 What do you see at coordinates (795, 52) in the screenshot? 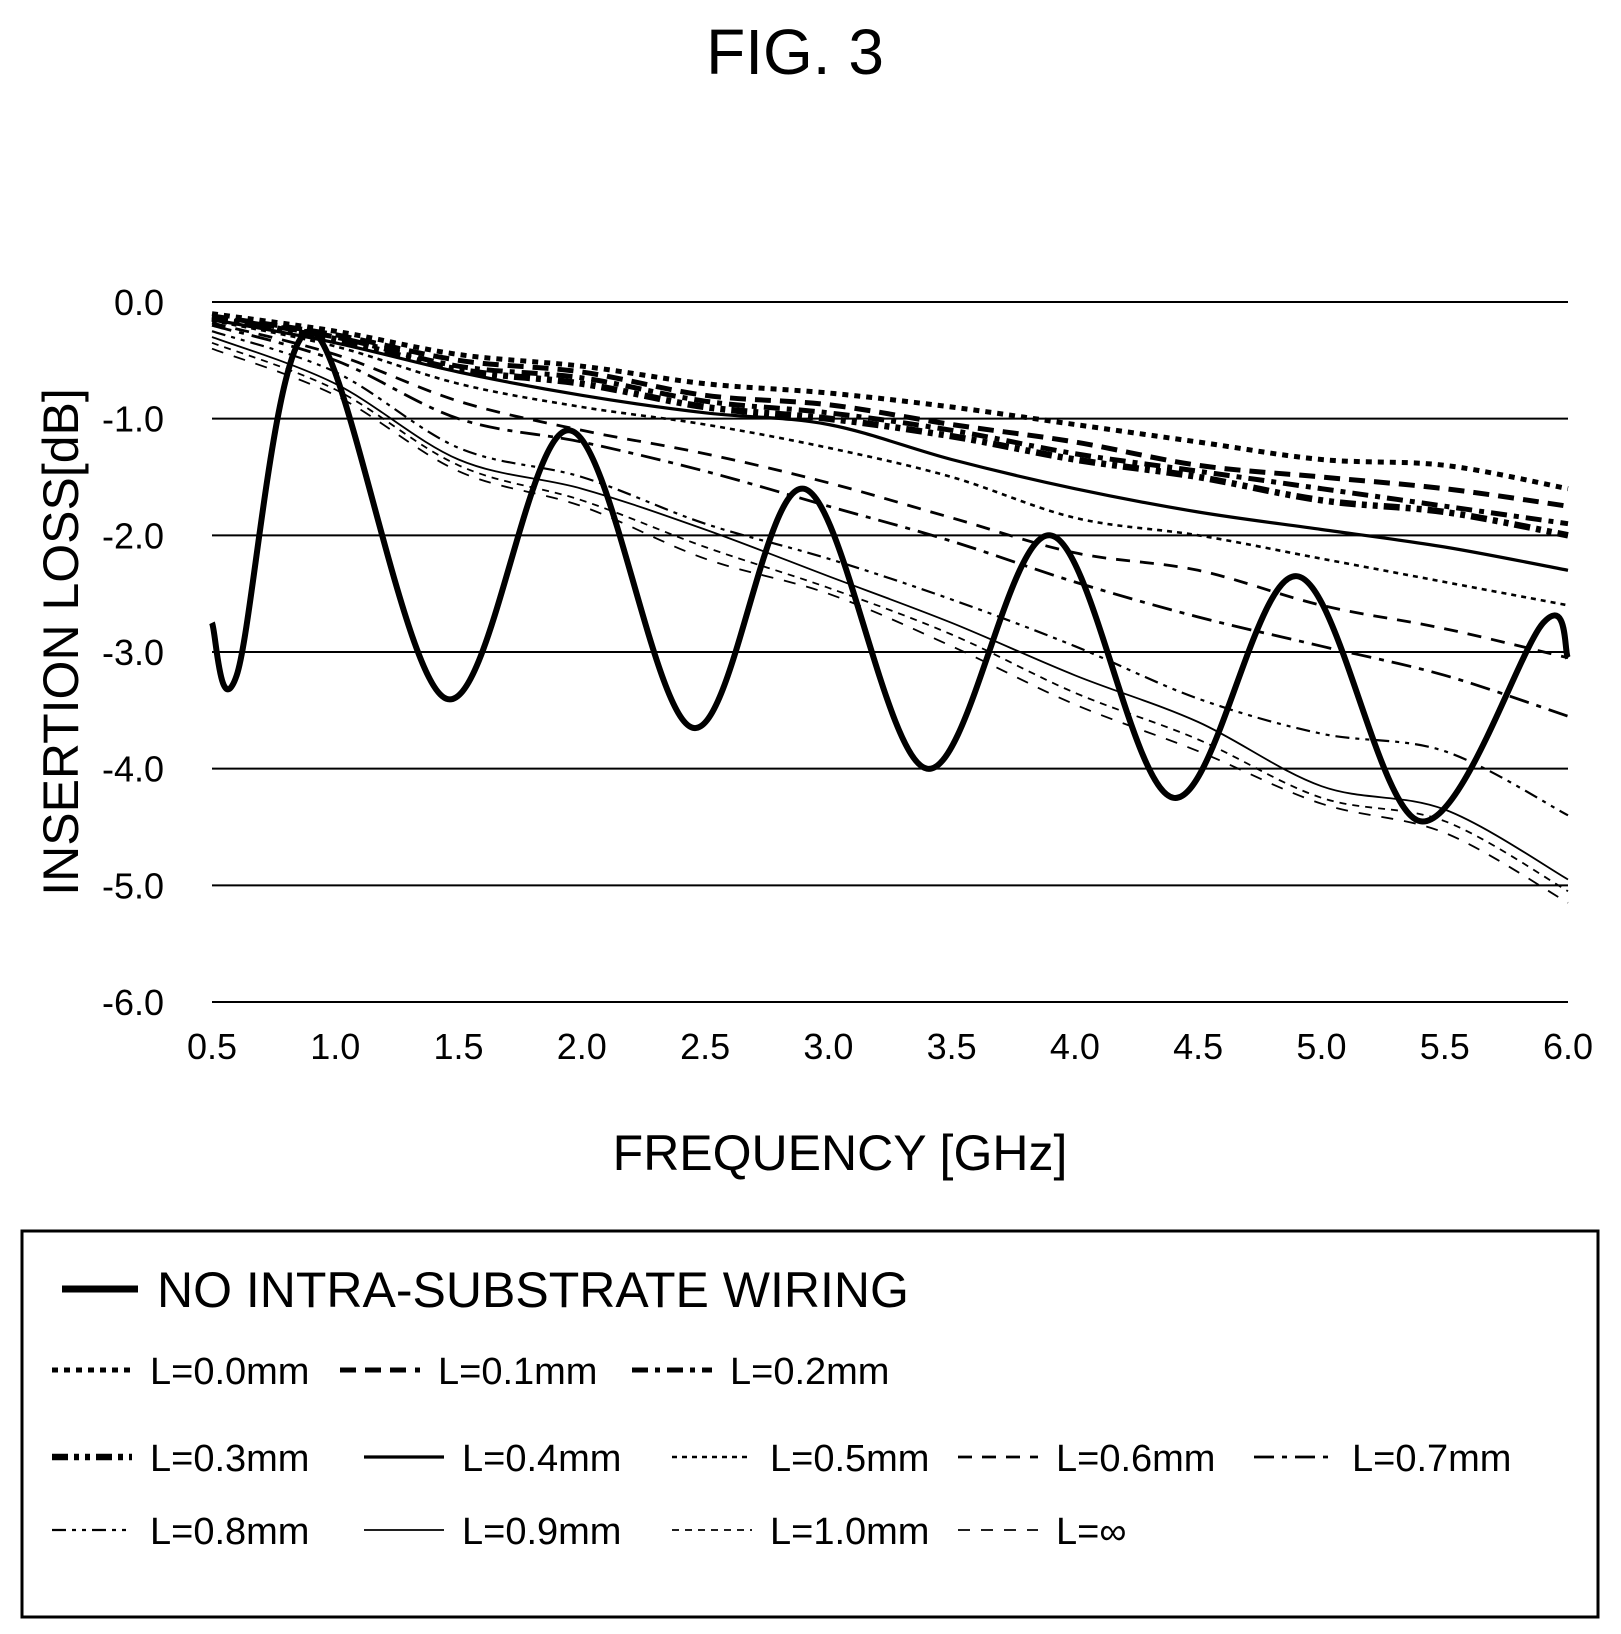
I see `figure-label: FIG. 3` at bounding box center [795, 52].